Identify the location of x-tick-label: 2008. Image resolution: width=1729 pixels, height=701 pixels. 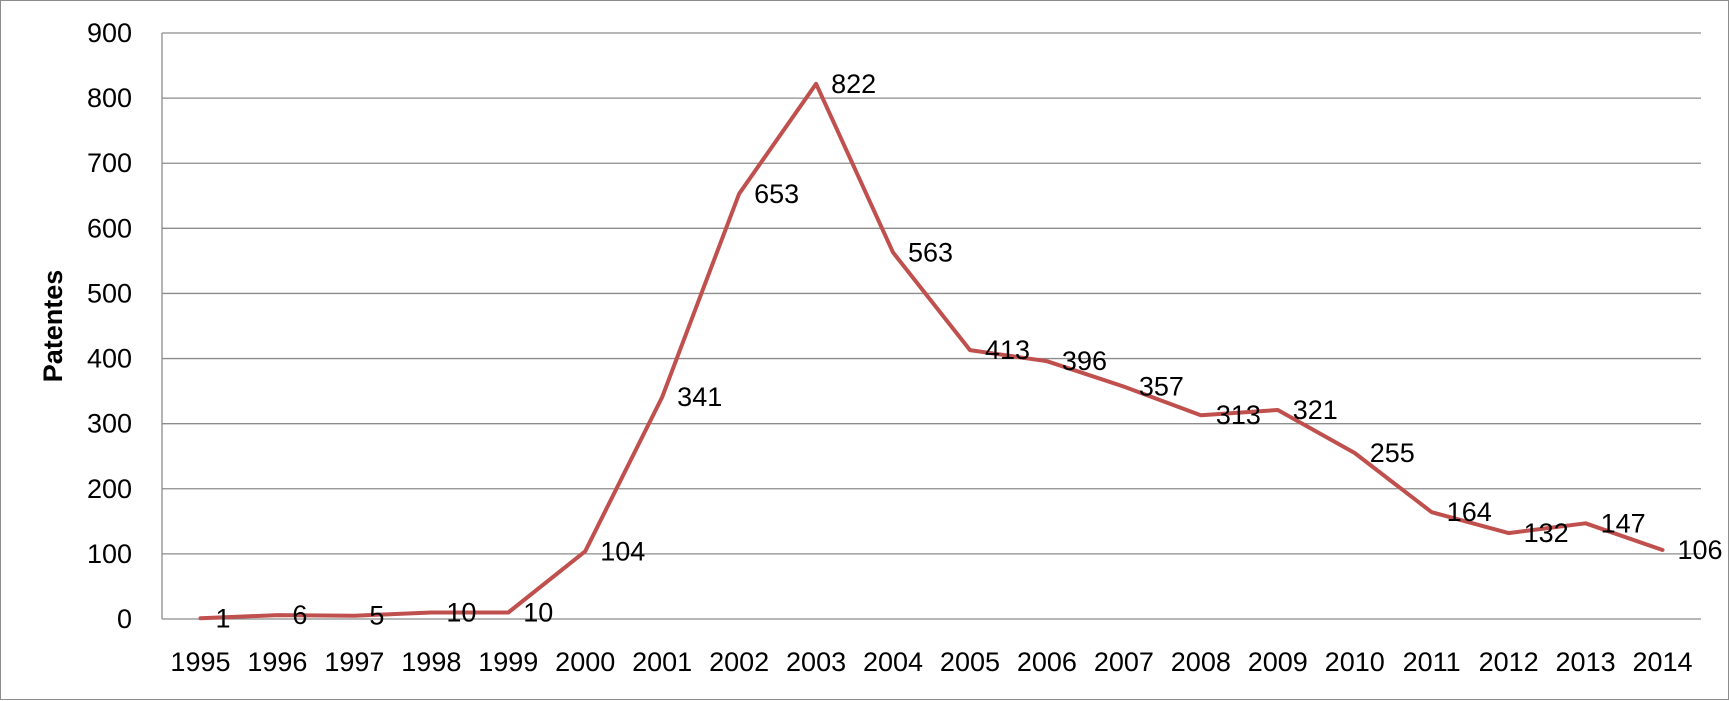
(1201, 662).